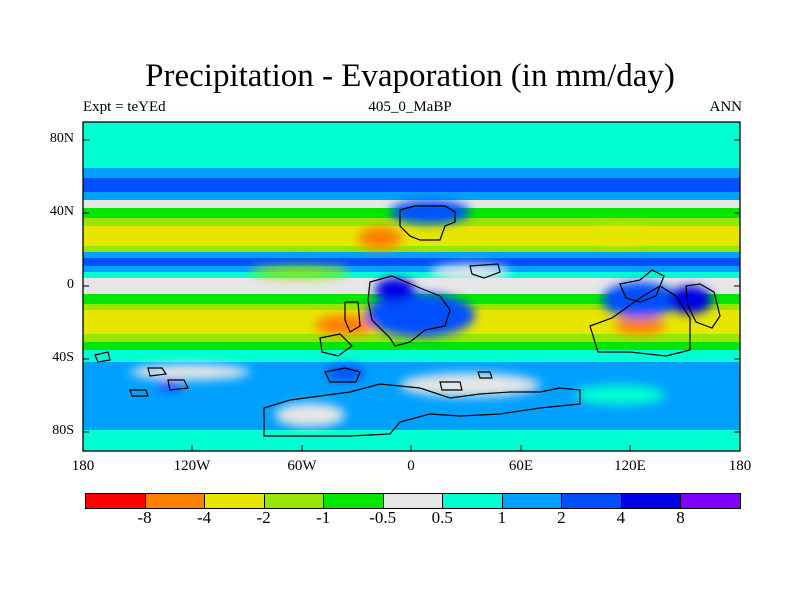 The width and height of the screenshot is (800, 600). I want to click on colorbar-label: 8, so click(680, 517).